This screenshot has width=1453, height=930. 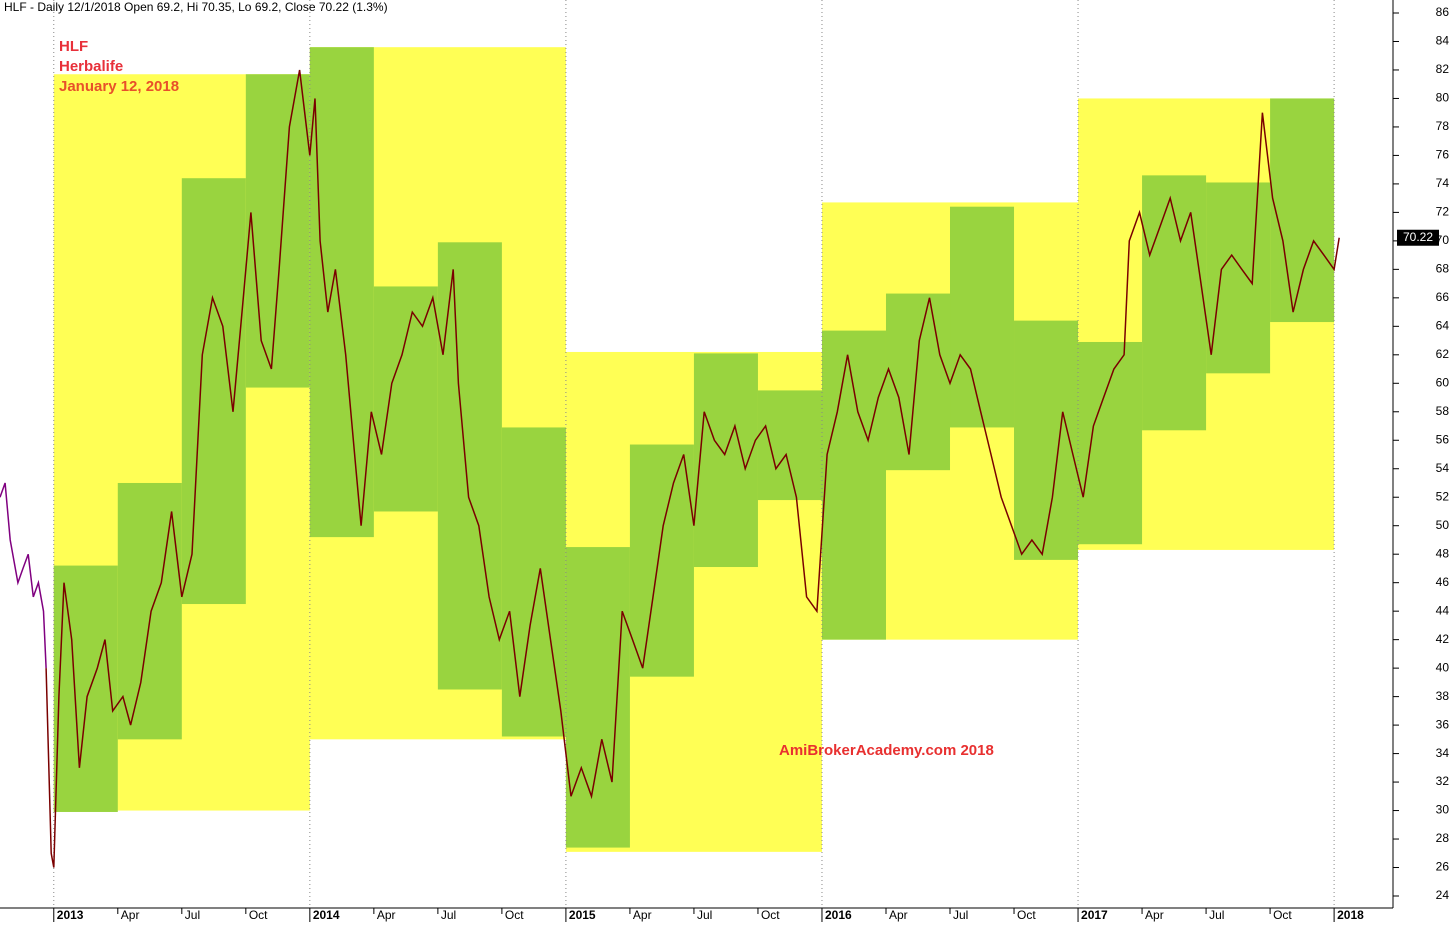 What do you see at coordinates (1443, 41) in the screenshot?
I see `y-tick-label: 84` at bounding box center [1443, 41].